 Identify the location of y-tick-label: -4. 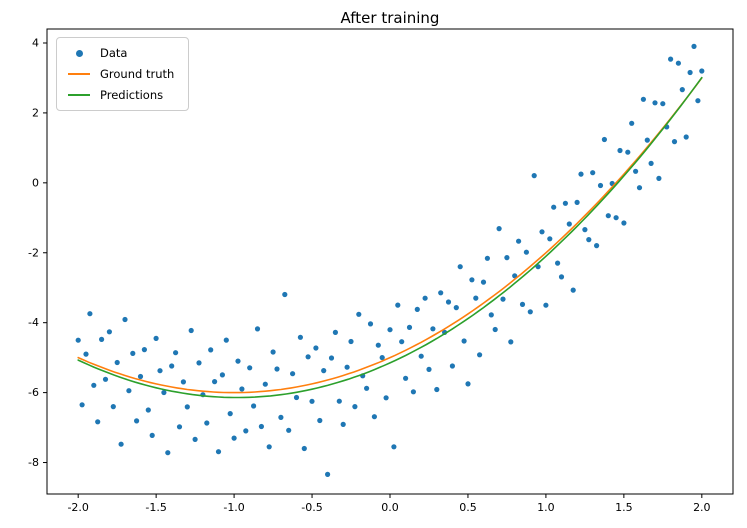
(33, 322).